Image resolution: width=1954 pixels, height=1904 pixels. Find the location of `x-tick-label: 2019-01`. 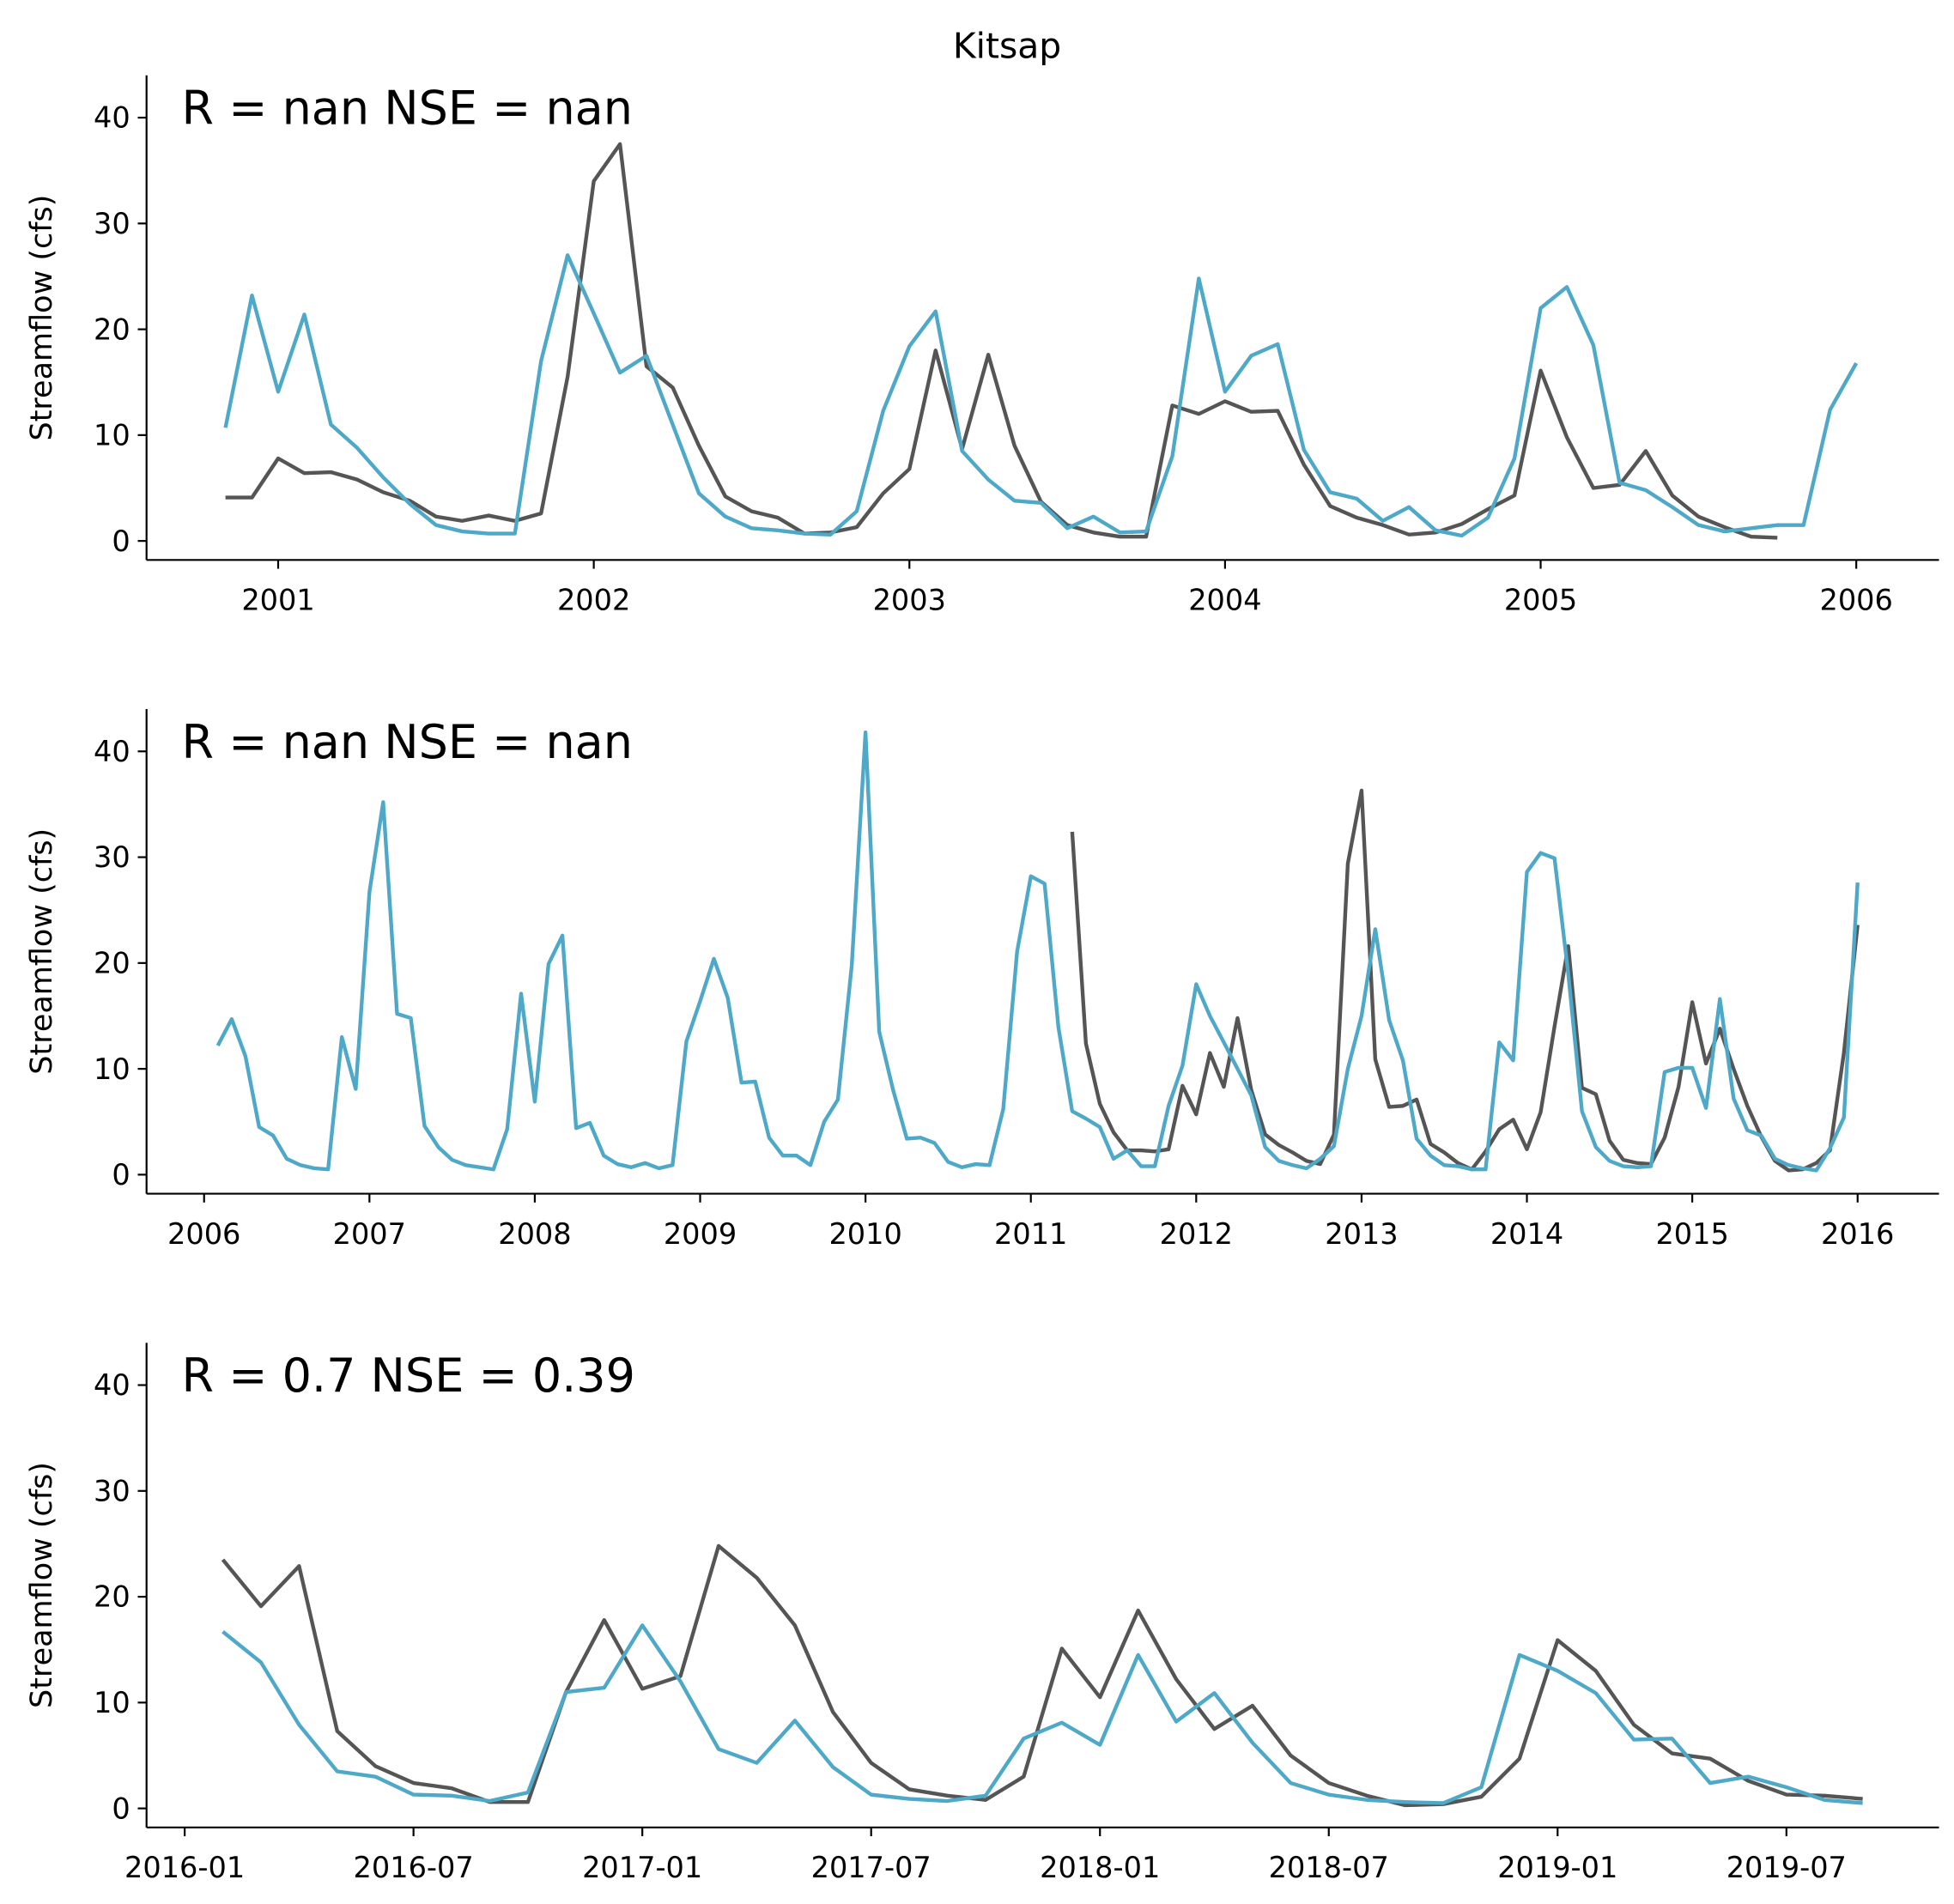

x-tick-label: 2019-01 is located at coordinates (1557, 1868).